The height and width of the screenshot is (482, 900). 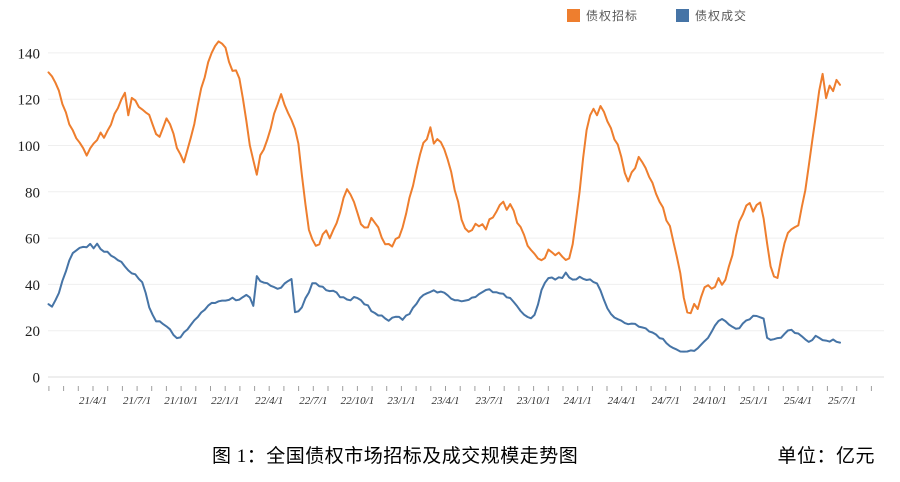 I want to click on figure-caption: 图 1：全国债权市场招标及成交规模走势图 单位：亿元, so click(x=450, y=456).